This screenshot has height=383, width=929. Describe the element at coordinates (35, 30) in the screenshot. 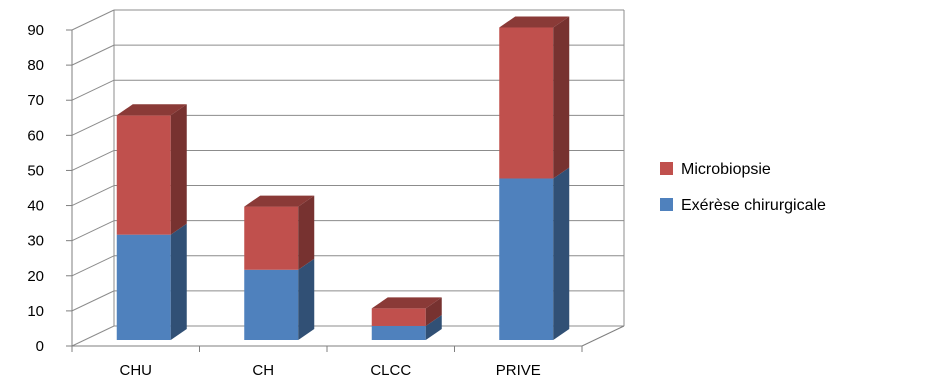

I see `y-tick-label: 90` at that location.